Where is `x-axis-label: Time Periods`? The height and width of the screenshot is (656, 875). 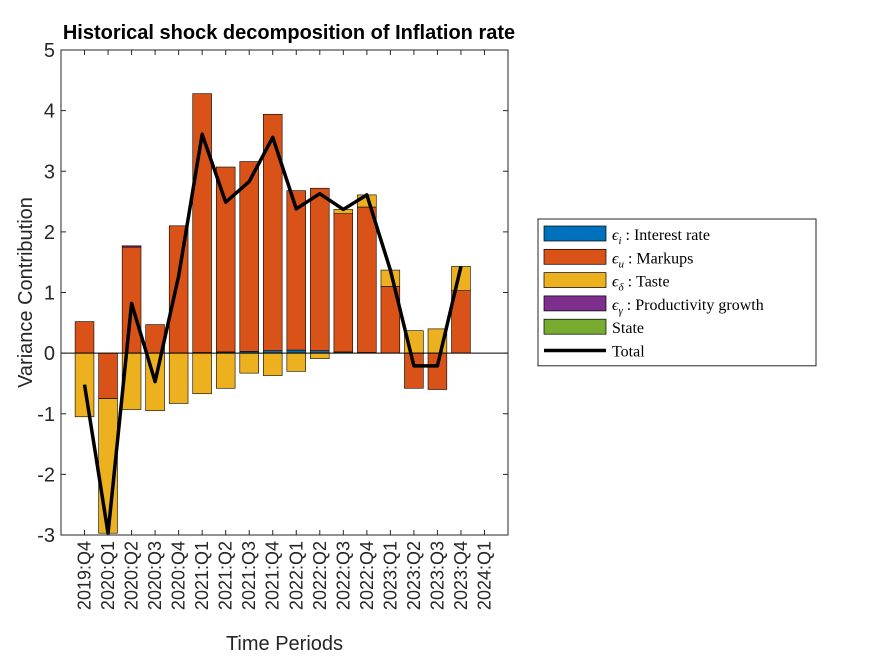 x-axis-label: Time Periods is located at coordinates (284, 644).